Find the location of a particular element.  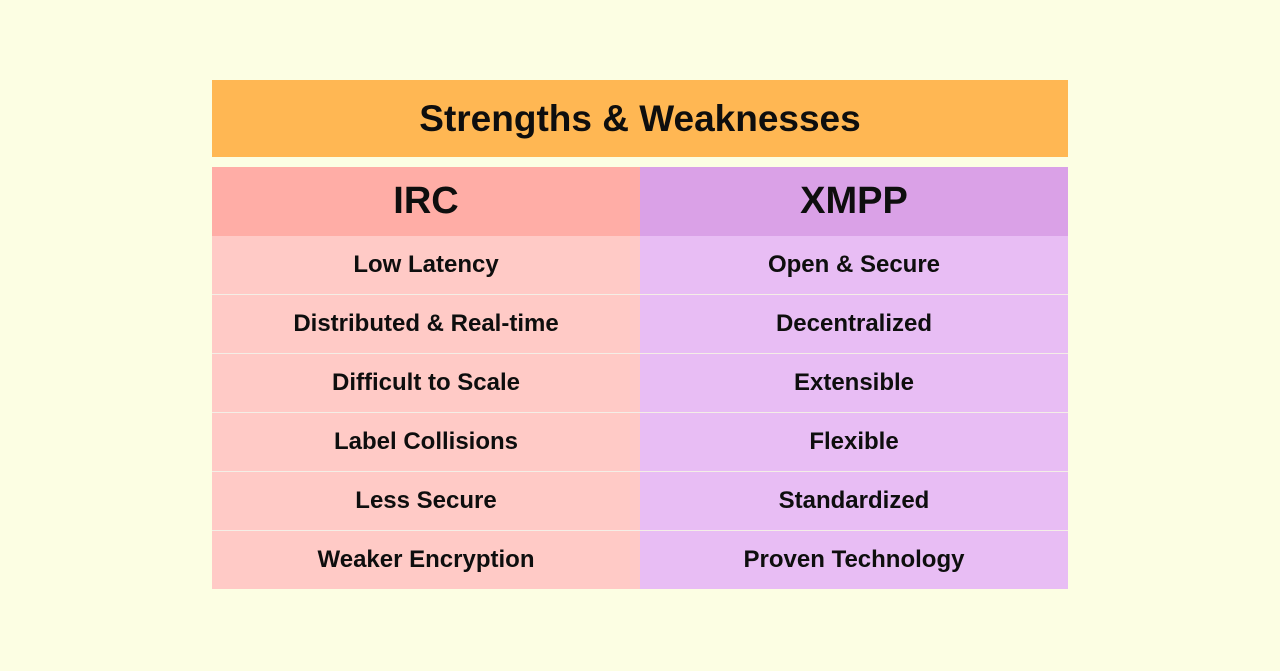

table-cell-xmpp: Standardized is located at coordinates (854, 501).